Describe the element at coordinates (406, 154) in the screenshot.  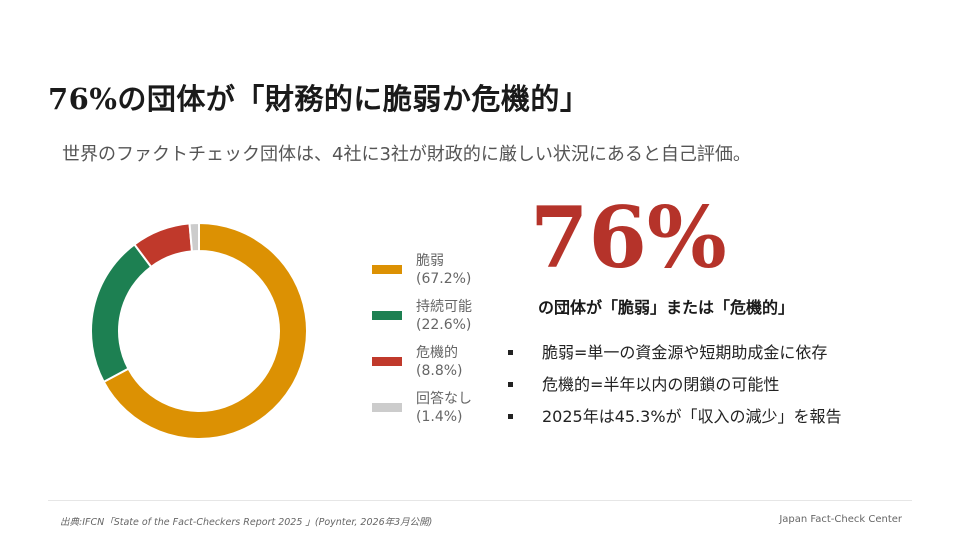
I see `slide-subtitle: 世界のファクトチェック団体は、4社に3社が財政的に厳しい状況にあると自己評価。` at that location.